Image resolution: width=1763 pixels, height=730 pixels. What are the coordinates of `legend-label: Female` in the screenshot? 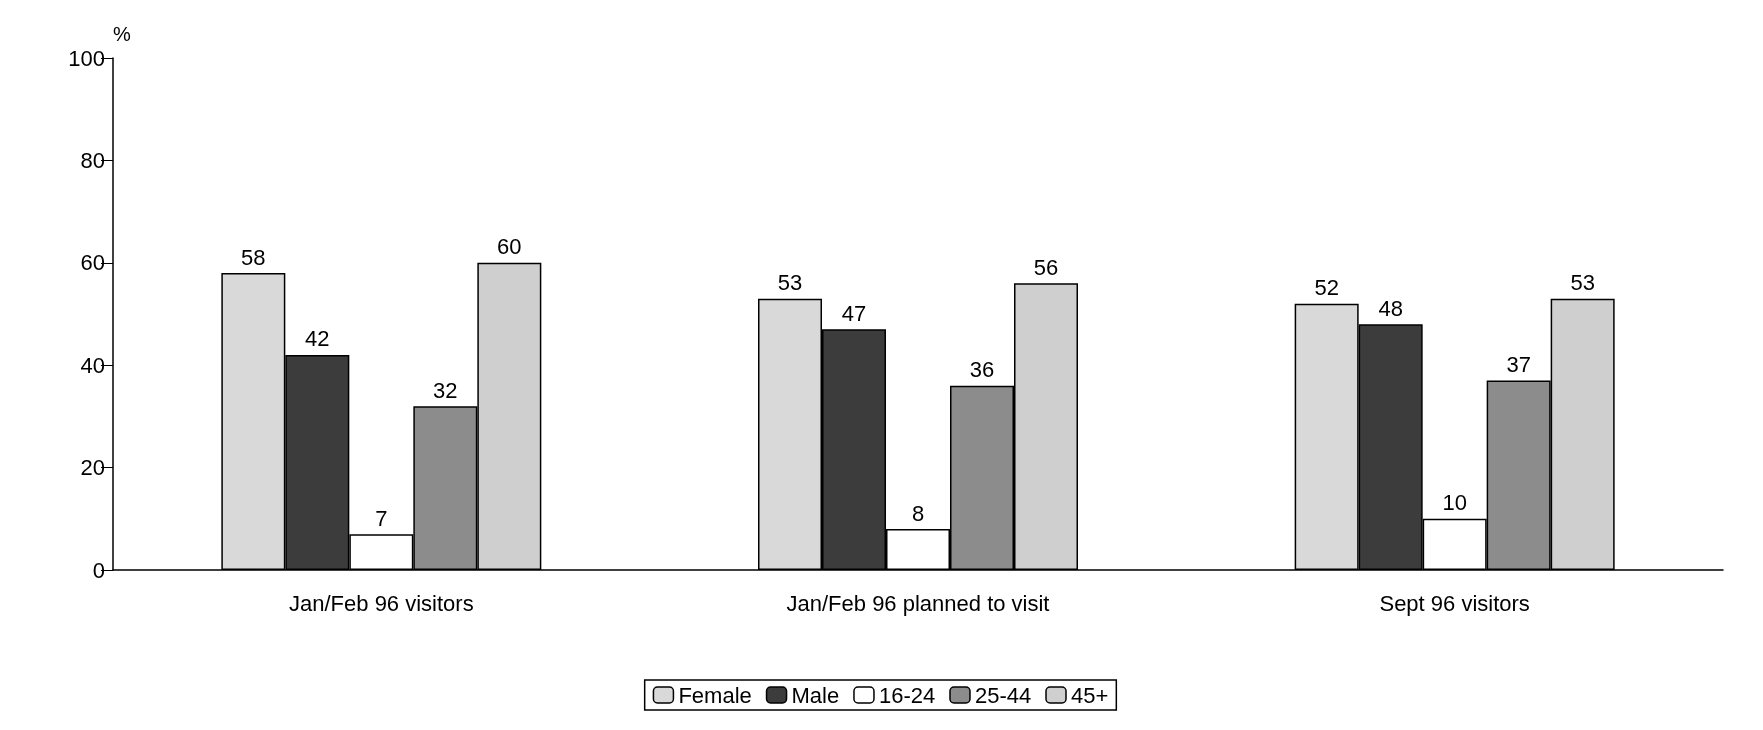 It's located at (715, 695).